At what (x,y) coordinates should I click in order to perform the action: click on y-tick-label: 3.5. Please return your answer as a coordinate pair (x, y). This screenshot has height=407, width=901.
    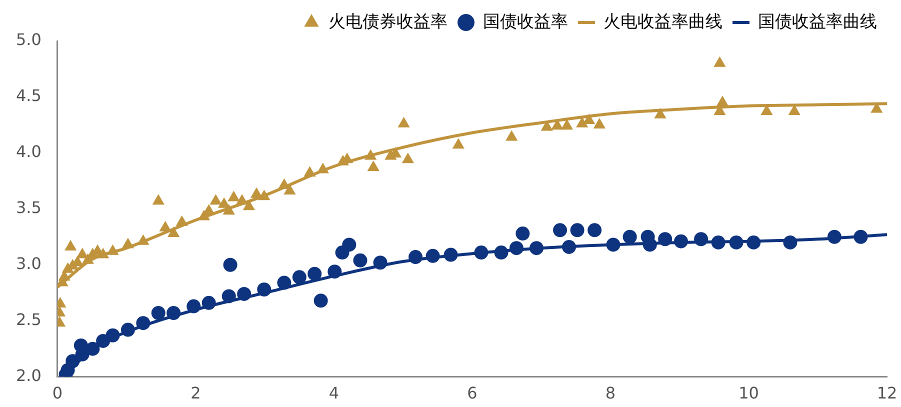
    Looking at the image, I should click on (29, 208).